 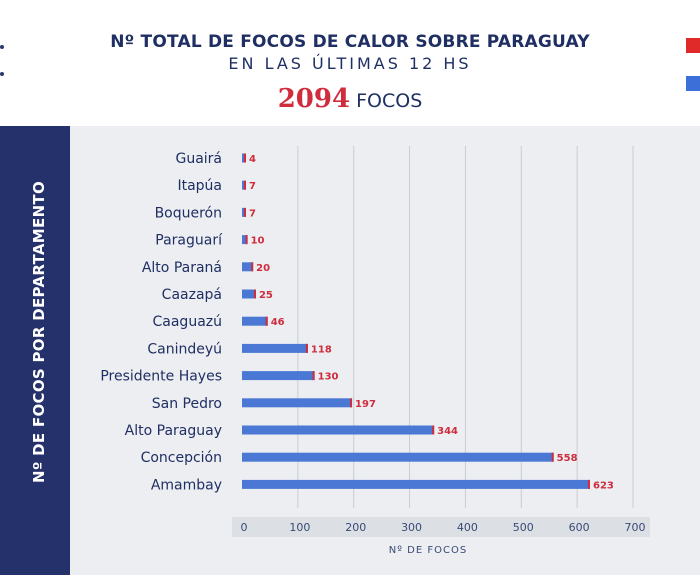 I want to click on x-tick-label: 300, so click(x=411, y=527).